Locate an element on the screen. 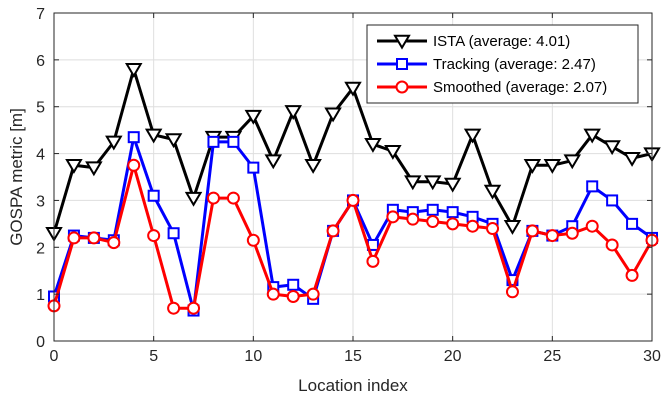 This screenshot has width=661, height=406. y-tick-label: 0 is located at coordinates (40, 342).